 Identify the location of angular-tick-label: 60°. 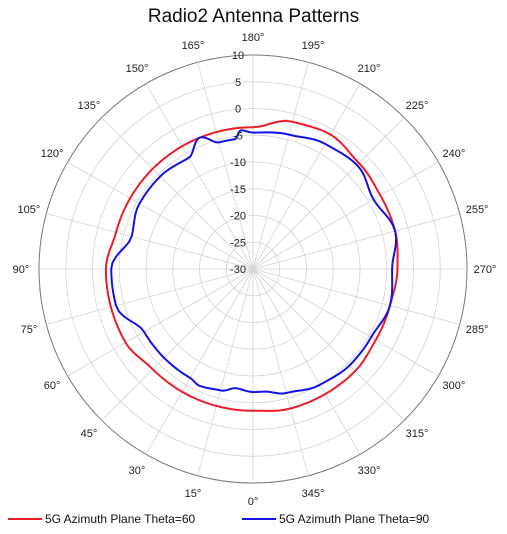
(52, 386).